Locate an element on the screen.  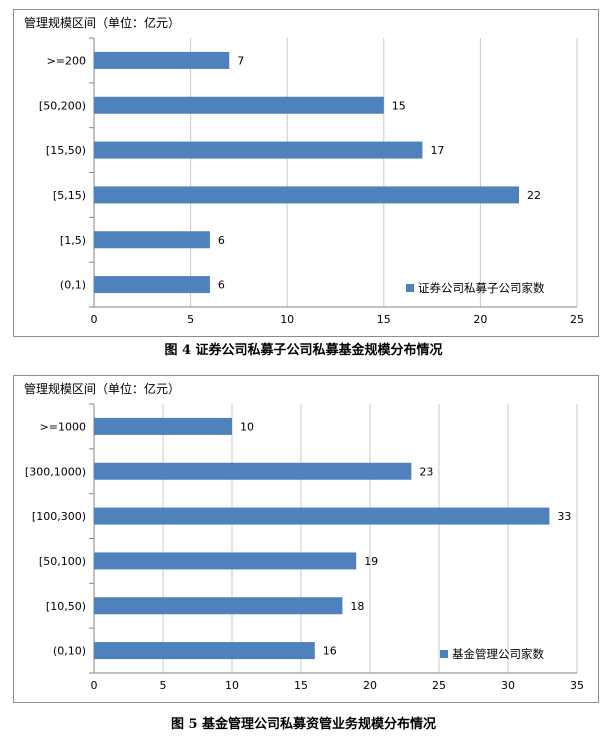
legend-label: 证券公司私募子公司家数 is located at coordinates (481, 288).